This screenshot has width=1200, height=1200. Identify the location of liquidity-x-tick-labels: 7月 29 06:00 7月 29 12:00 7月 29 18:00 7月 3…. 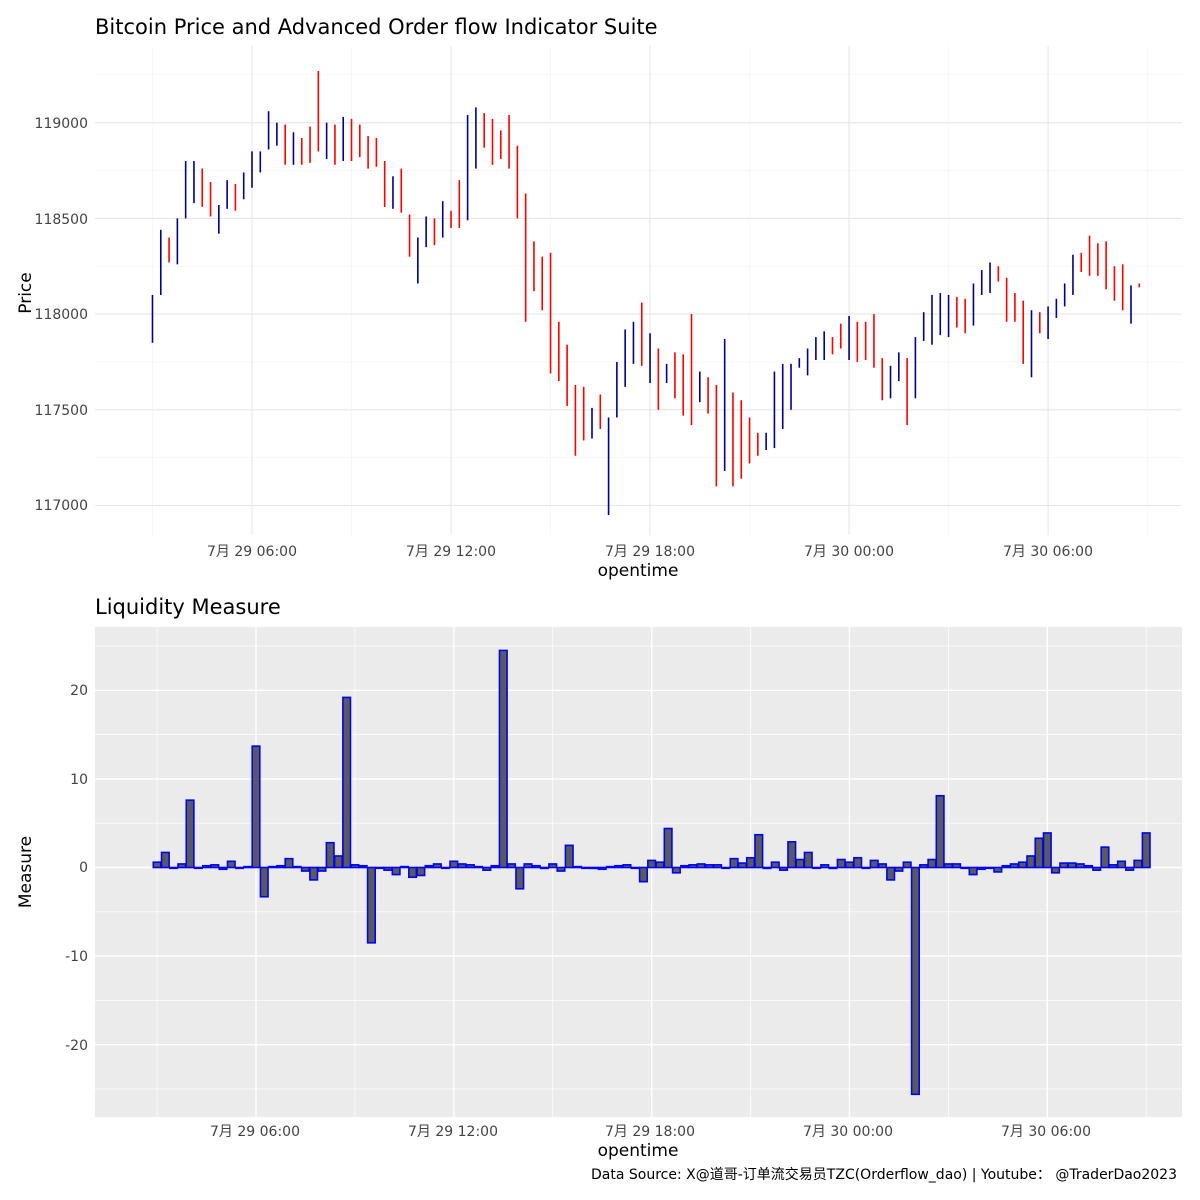
(650, 1132).